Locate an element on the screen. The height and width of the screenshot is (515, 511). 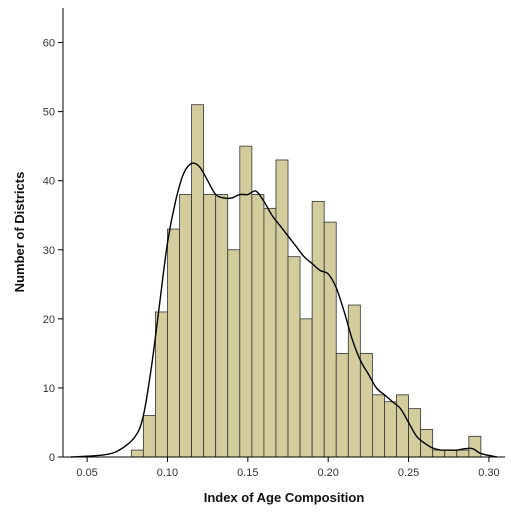
y-tick-label: 30 is located at coordinates (49, 251).